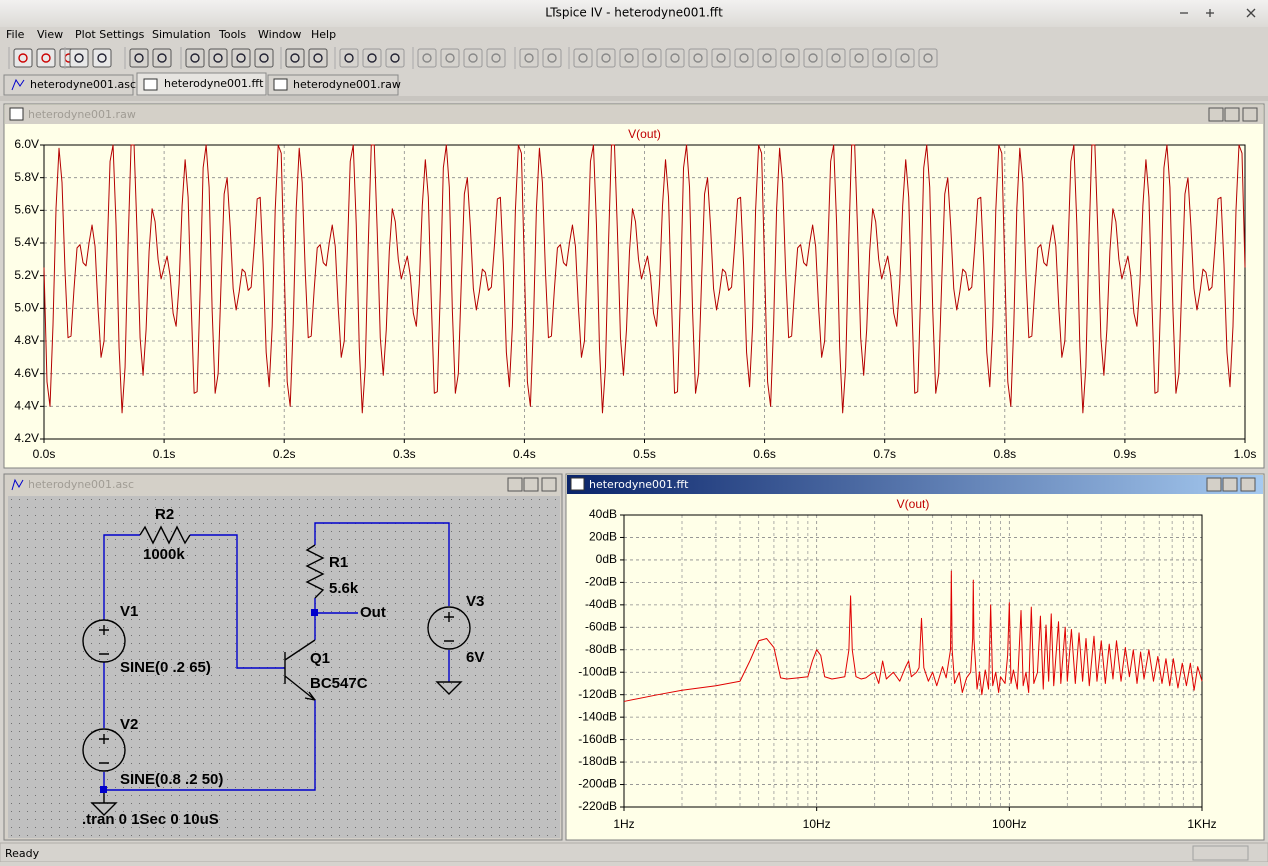 The height and width of the screenshot is (866, 1268). Describe the element at coordinates (623, 824) in the screenshot. I see `x-tick-label: 1Hz` at that location.